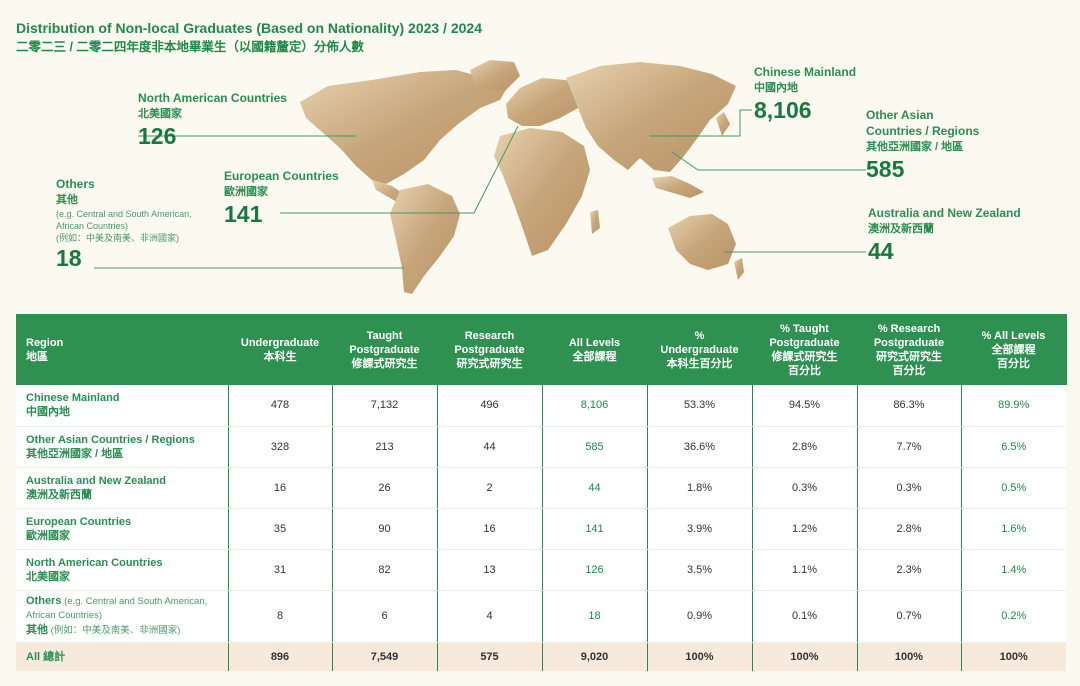 This screenshot has width=1080, height=686. What do you see at coordinates (490, 656) in the screenshot?
I see `total-cell: 575` at bounding box center [490, 656].